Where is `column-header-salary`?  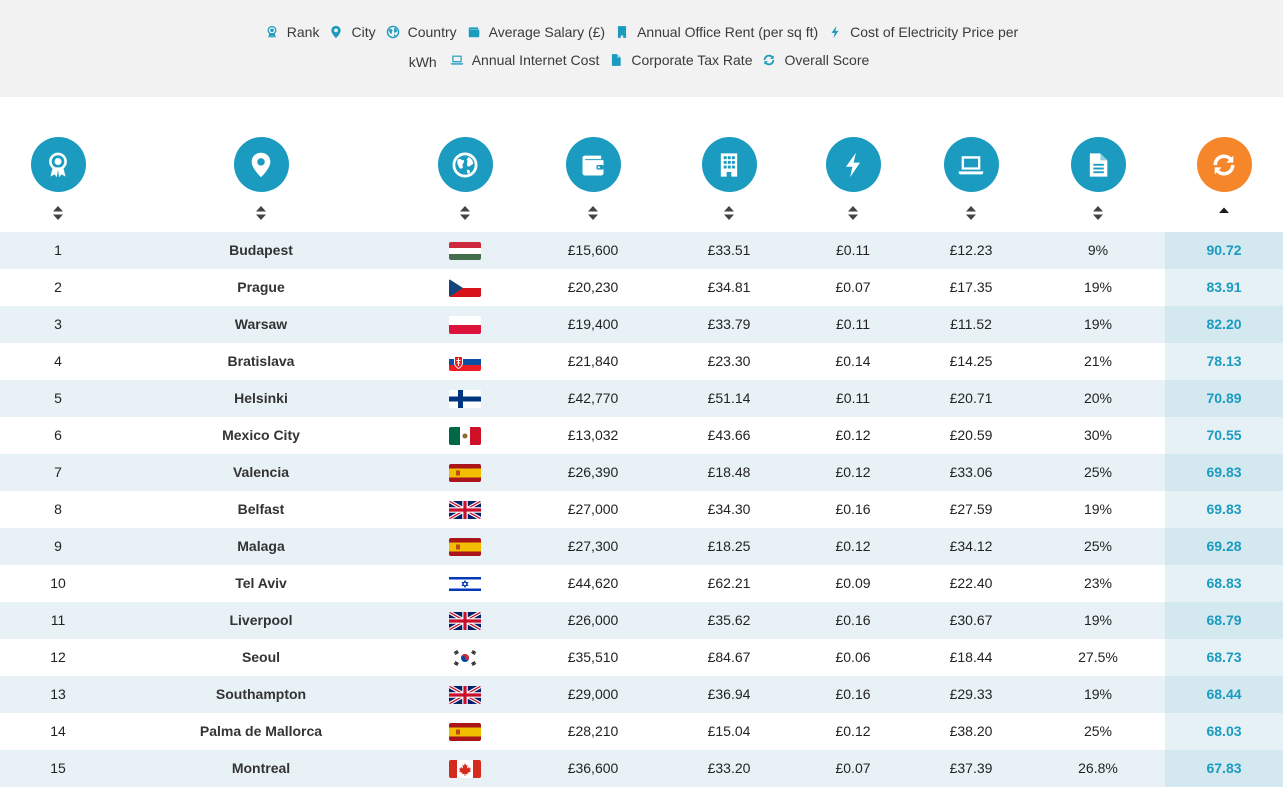
column-header-salary is located at coordinates (593, 179).